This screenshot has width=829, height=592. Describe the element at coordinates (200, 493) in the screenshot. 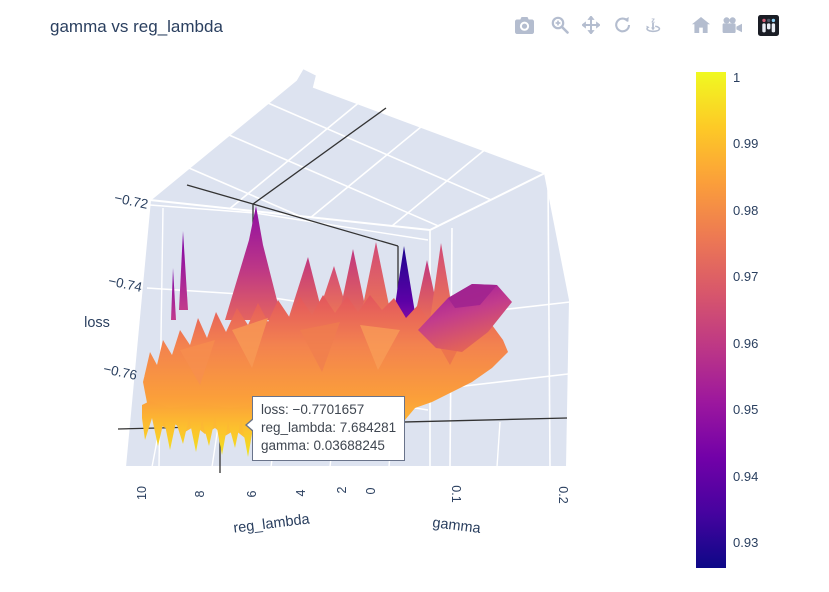

I see `x-tick: 8` at that location.